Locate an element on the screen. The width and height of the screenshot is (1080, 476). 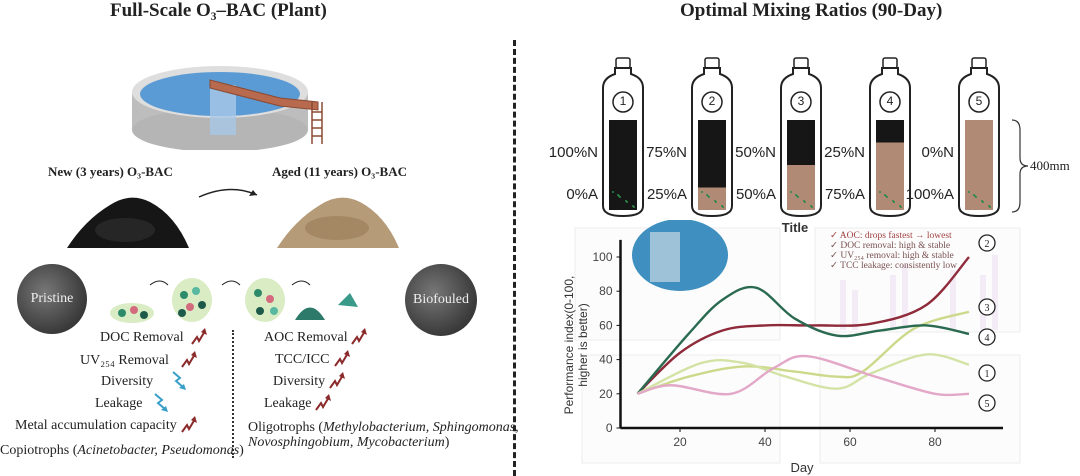
new-carbon-ratio: 75%N is located at coordinates (666, 152).